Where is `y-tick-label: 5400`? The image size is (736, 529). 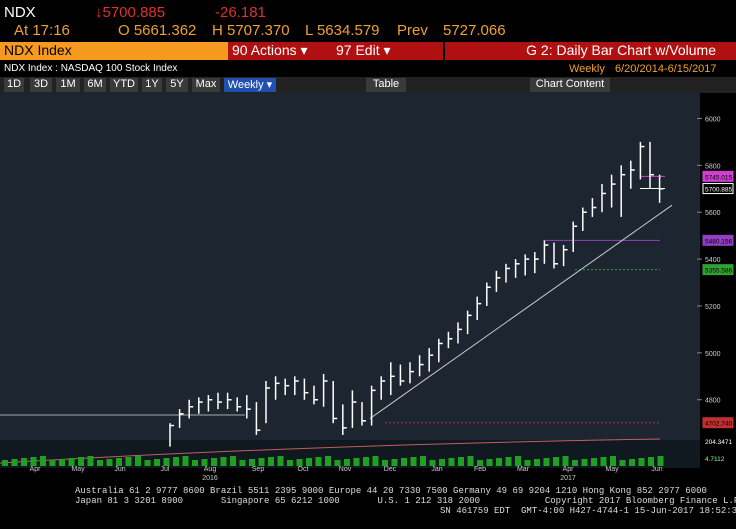
y-tick-label: 5400 is located at coordinates (713, 260).